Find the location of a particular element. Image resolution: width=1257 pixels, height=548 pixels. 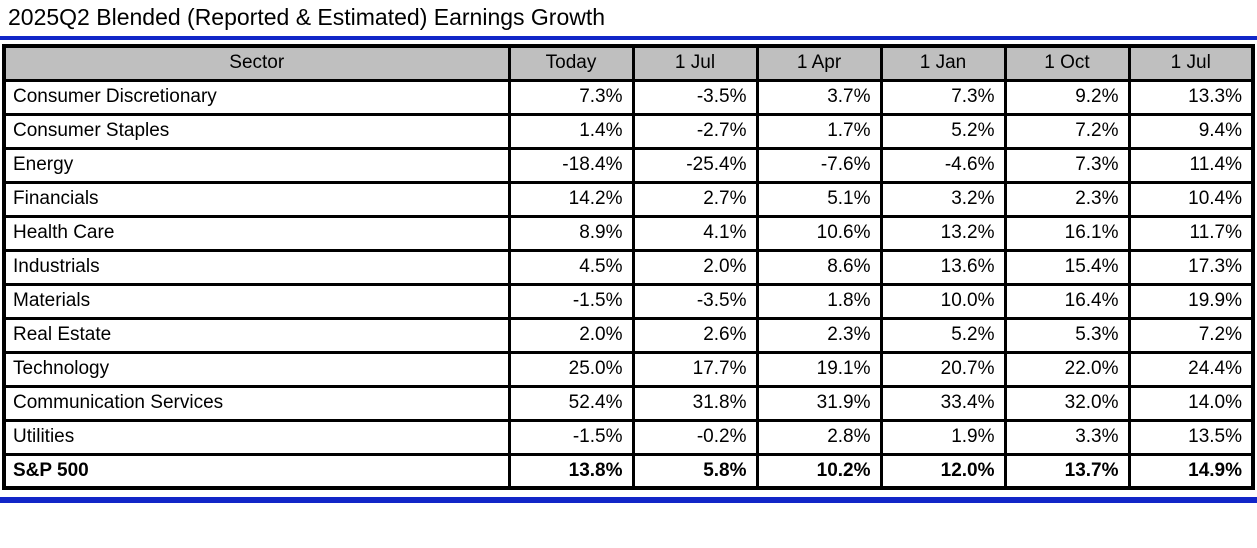

sector-cell: Health Care is located at coordinates (256, 233).